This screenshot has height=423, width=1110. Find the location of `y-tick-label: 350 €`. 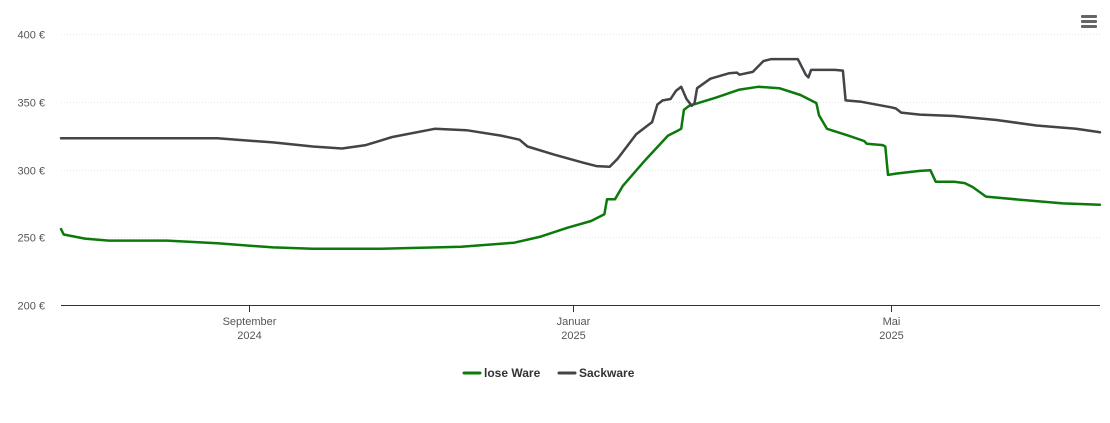

y-tick-label: 350 € is located at coordinates (31, 104).